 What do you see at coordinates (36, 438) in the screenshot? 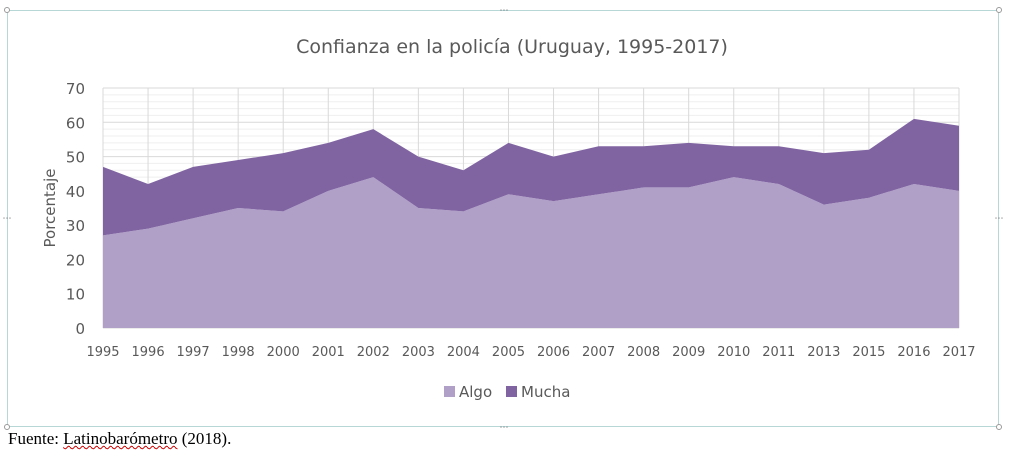
I see `source-prefix: Fuente:` at bounding box center [36, 438].